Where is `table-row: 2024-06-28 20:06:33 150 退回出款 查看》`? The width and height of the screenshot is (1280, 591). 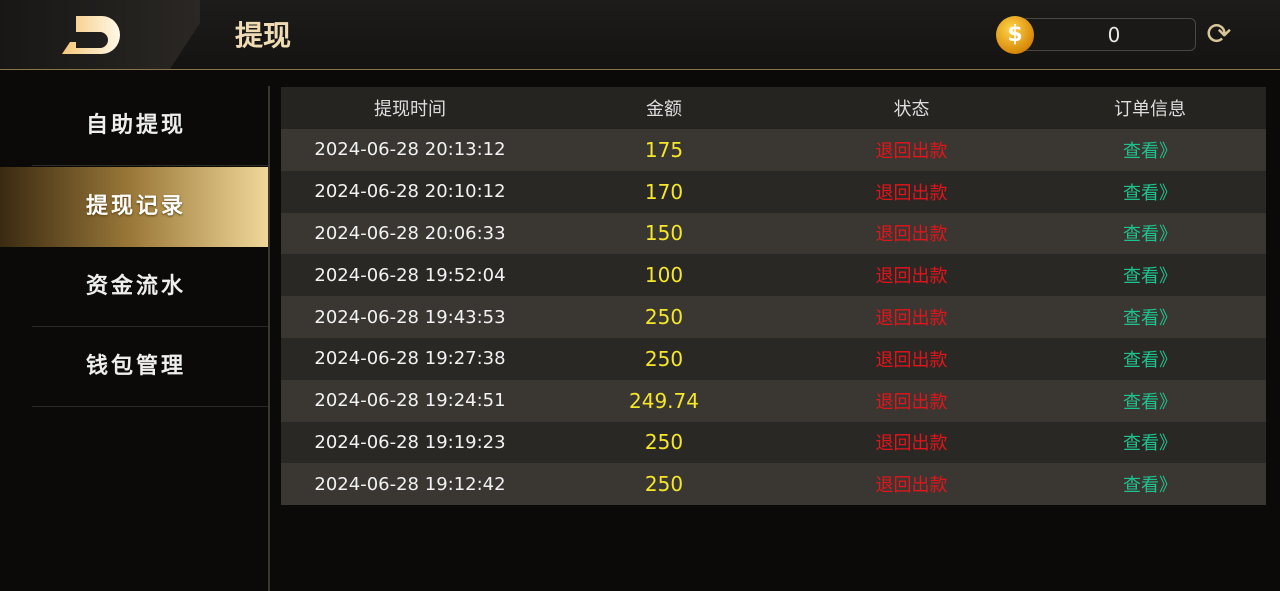 table-row: 2024-06-28 20:06:33 150 退回出款 查看》 is located at coordinates (773, 233).